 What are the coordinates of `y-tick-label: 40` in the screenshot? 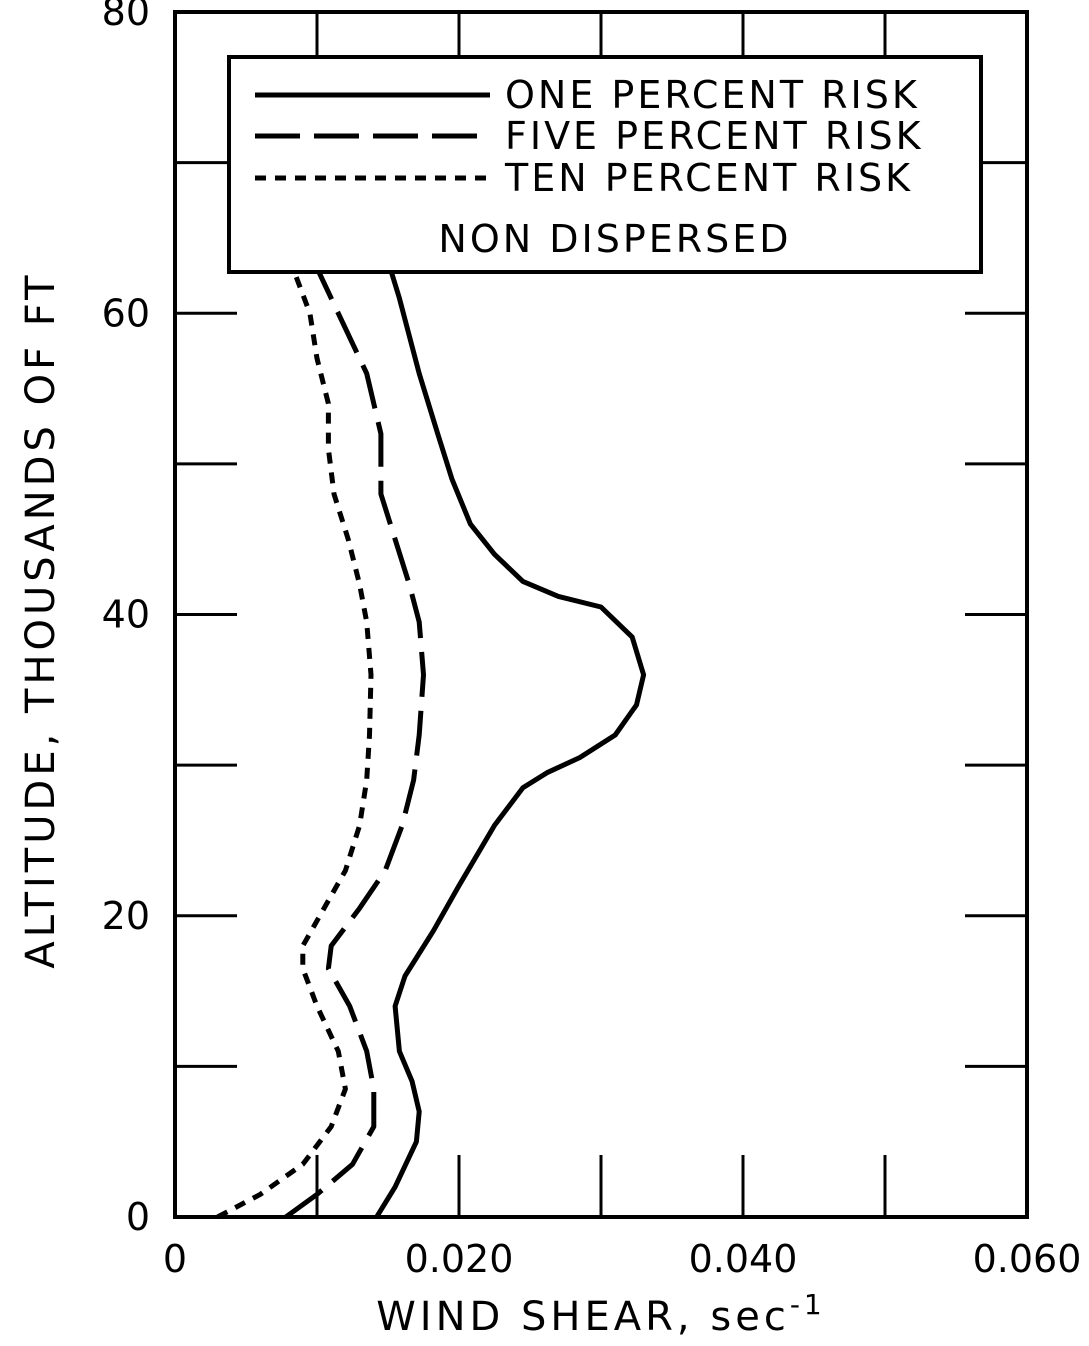 It's located at (126, 615).